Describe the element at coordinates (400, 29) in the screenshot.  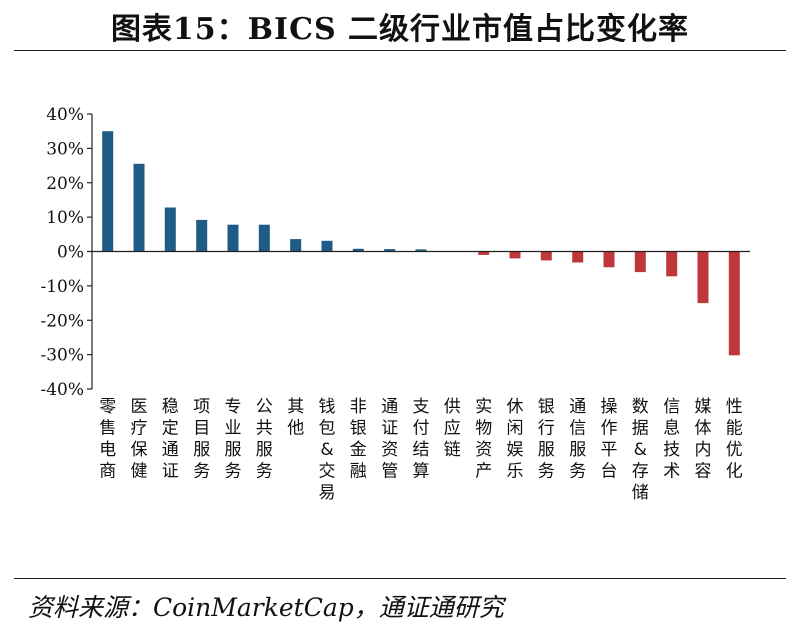
I see `chart-title: 图表15：BICS 二级行业市值占比变化率` at that location.